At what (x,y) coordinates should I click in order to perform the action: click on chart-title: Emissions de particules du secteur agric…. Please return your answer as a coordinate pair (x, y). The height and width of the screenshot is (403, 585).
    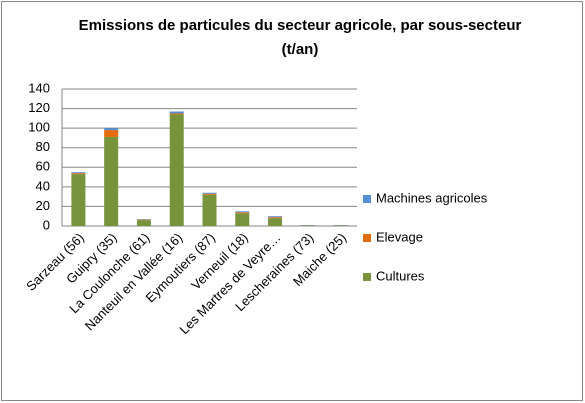
    Looking at the image, I should click on (300, 37).